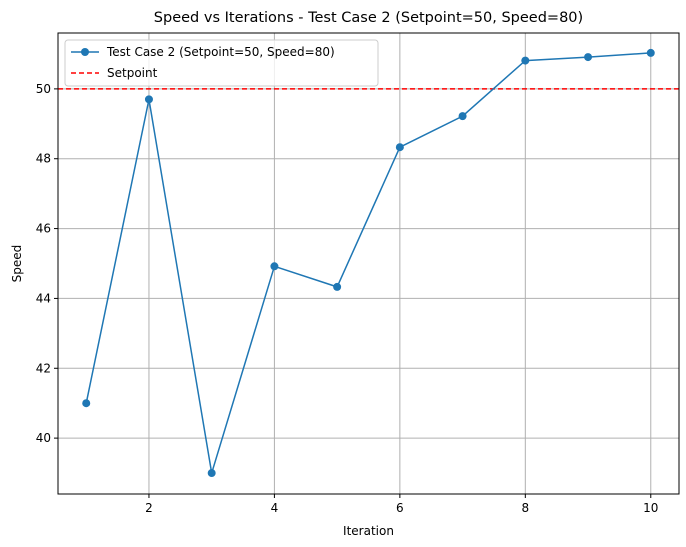 Image resolution: width=686 pixels, height=547 pixels. What do you see at coordinates (17, 264) in the screenshot?
I see `y-axis-label: Speed` at bounding box center [17, 264].